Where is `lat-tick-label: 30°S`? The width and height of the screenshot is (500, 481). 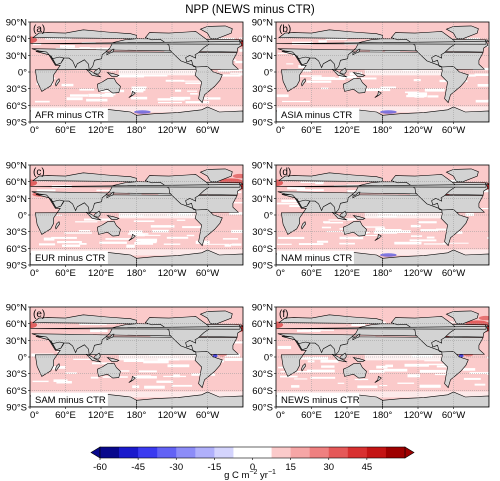 lat-tick-label: 30°S is located at coordinates (262, 89).